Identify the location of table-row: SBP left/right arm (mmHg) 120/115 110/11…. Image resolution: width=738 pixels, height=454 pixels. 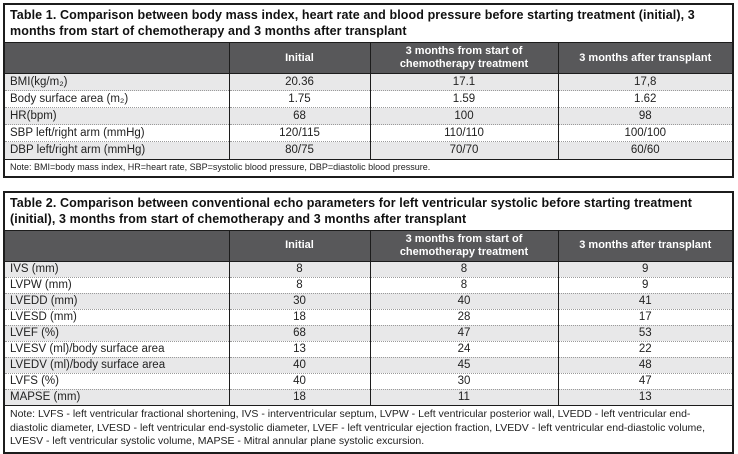
(368, 133).